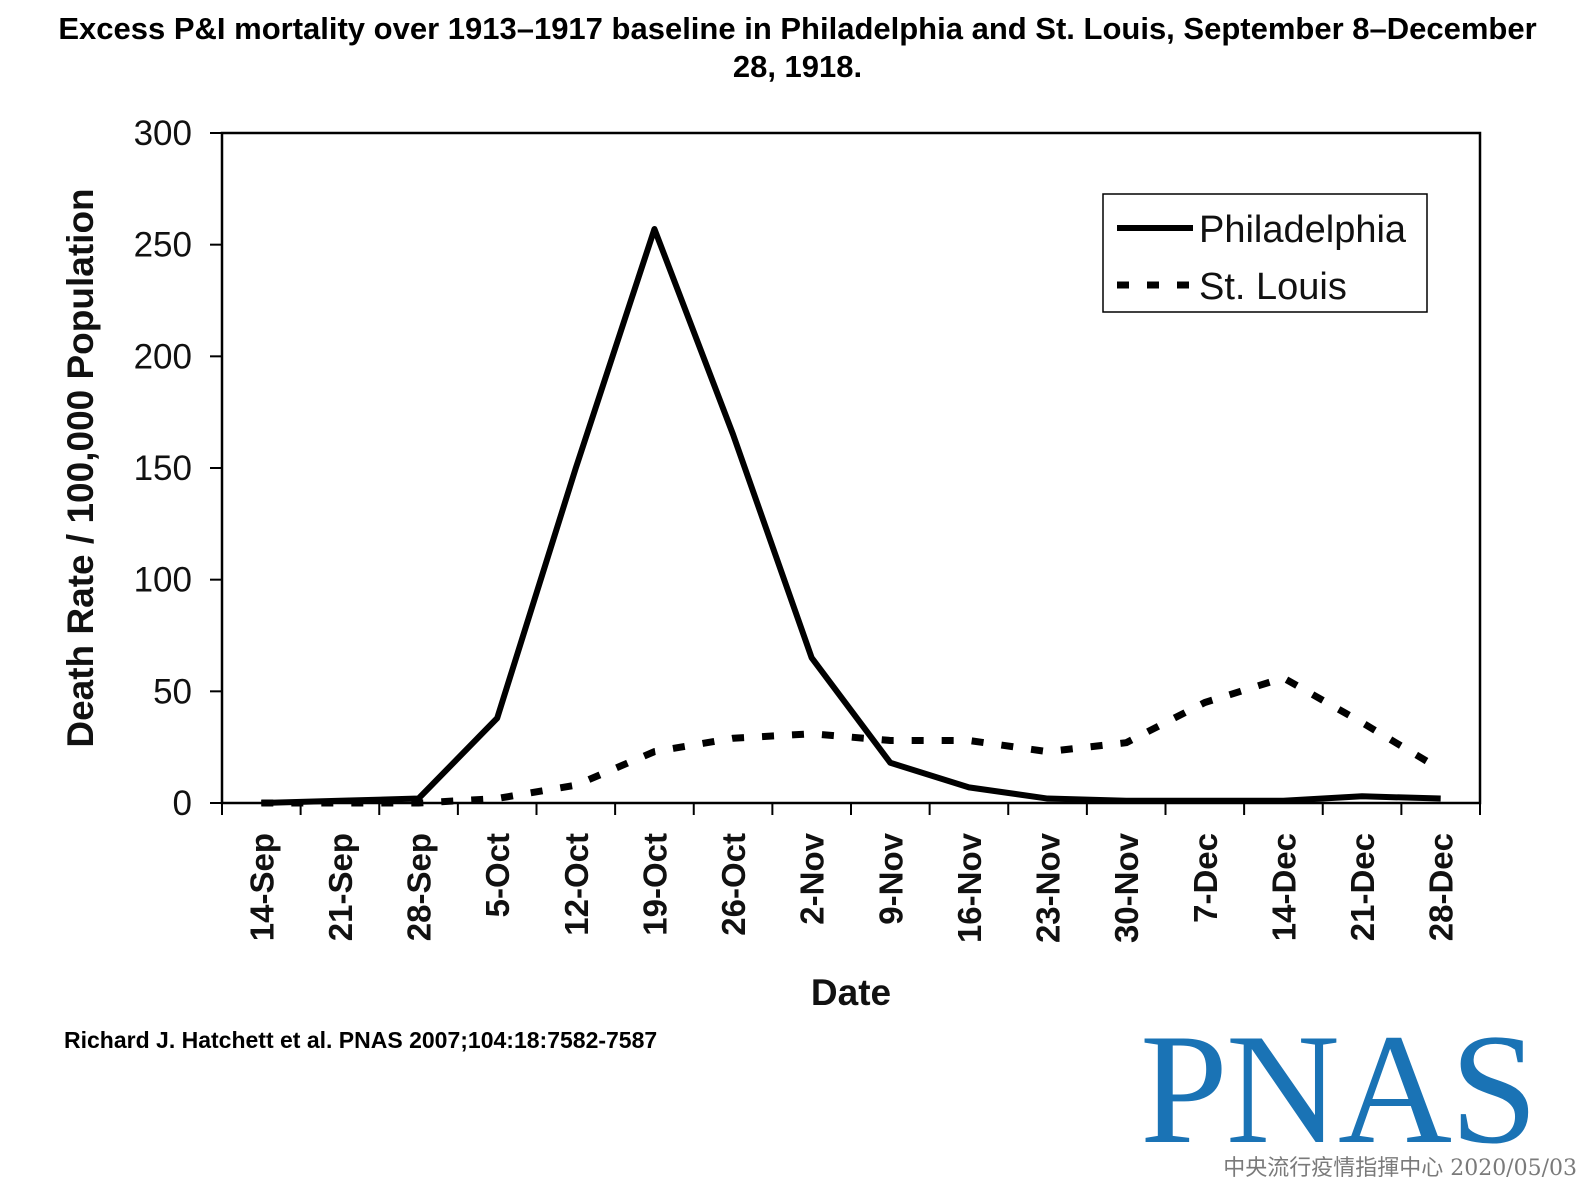  What do you see at coordinates (261, 887) in the screenshot?
I see `x-tick-label: 14-Sep` at bounding box center [261, 887].